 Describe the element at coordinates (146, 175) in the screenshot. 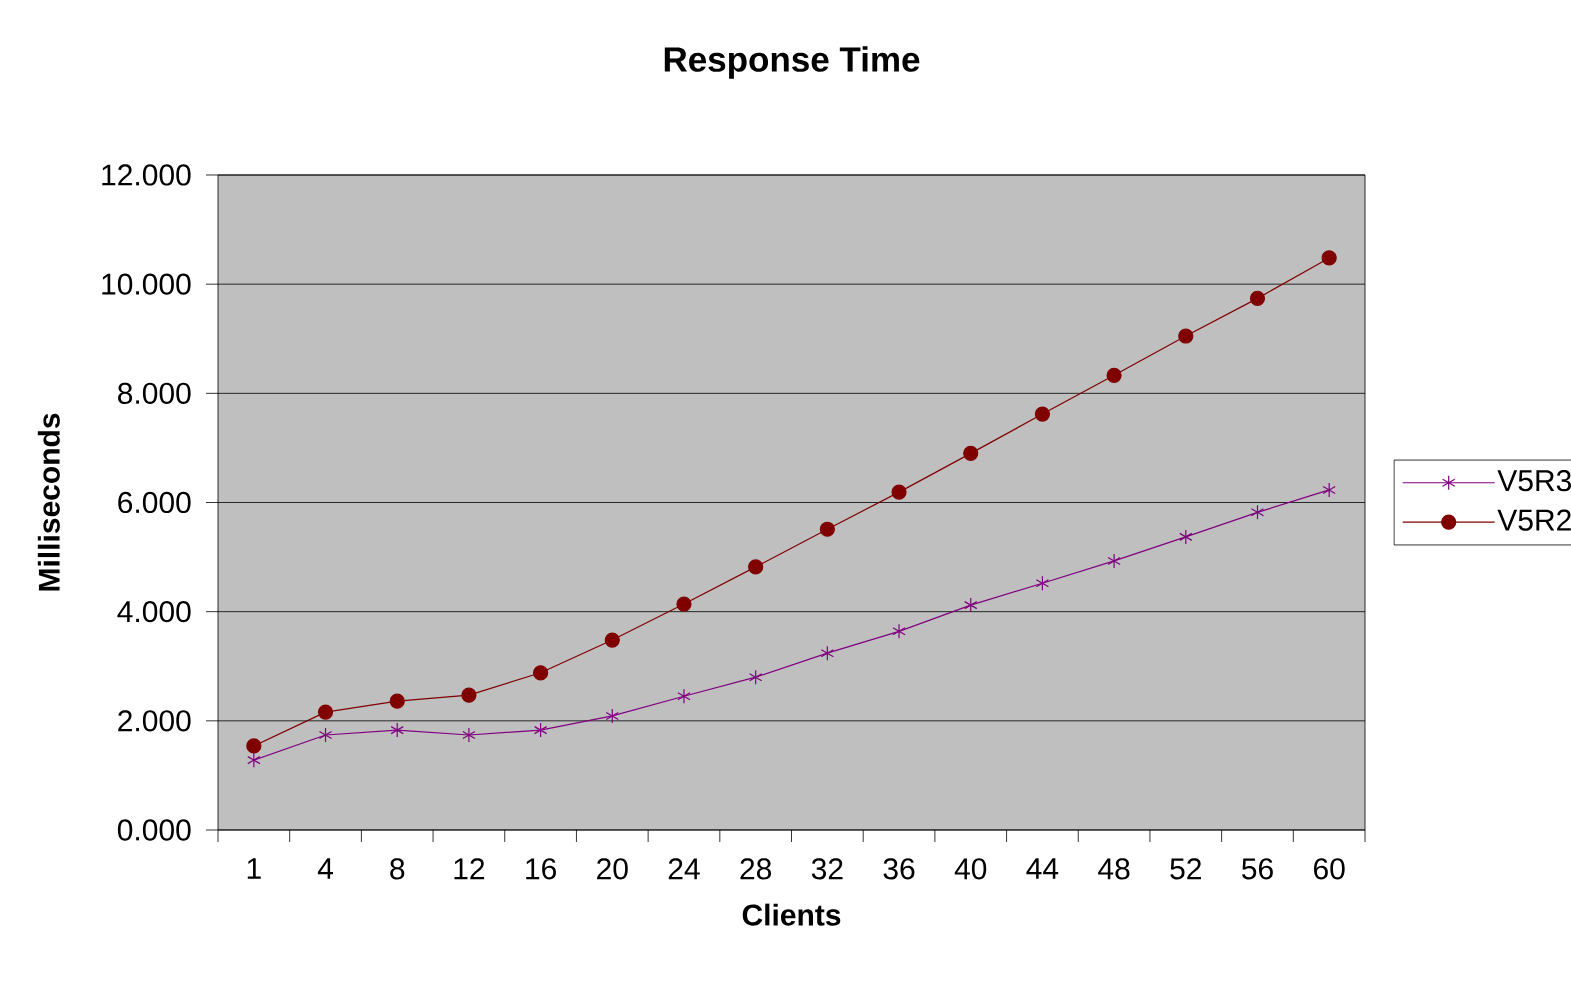

I see `y-tick-label: 12.000` at that location.